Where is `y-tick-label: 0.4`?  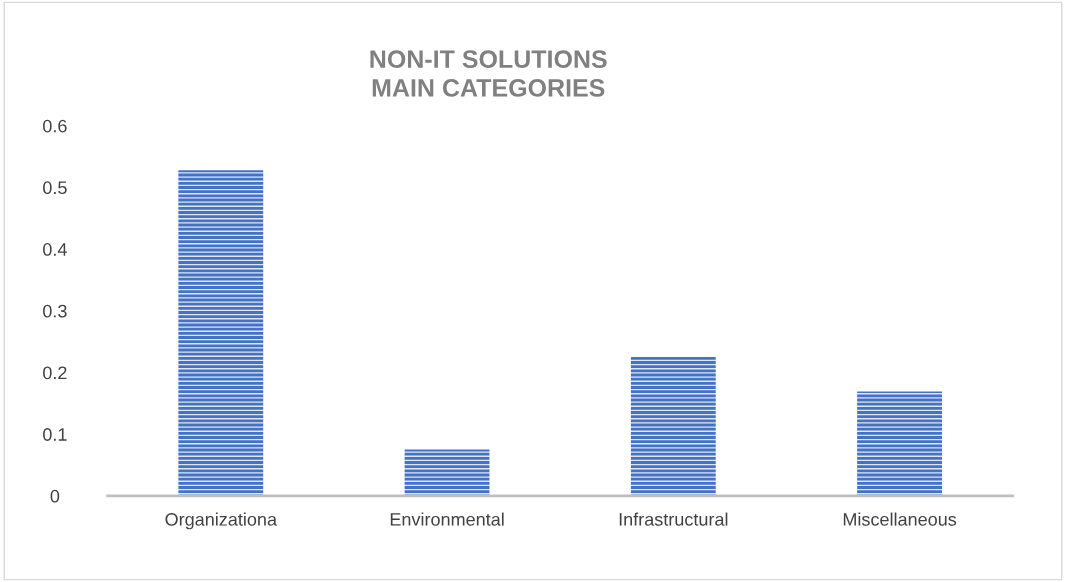 y-tick-label: 0.4 is located at coordinates (55, 249).